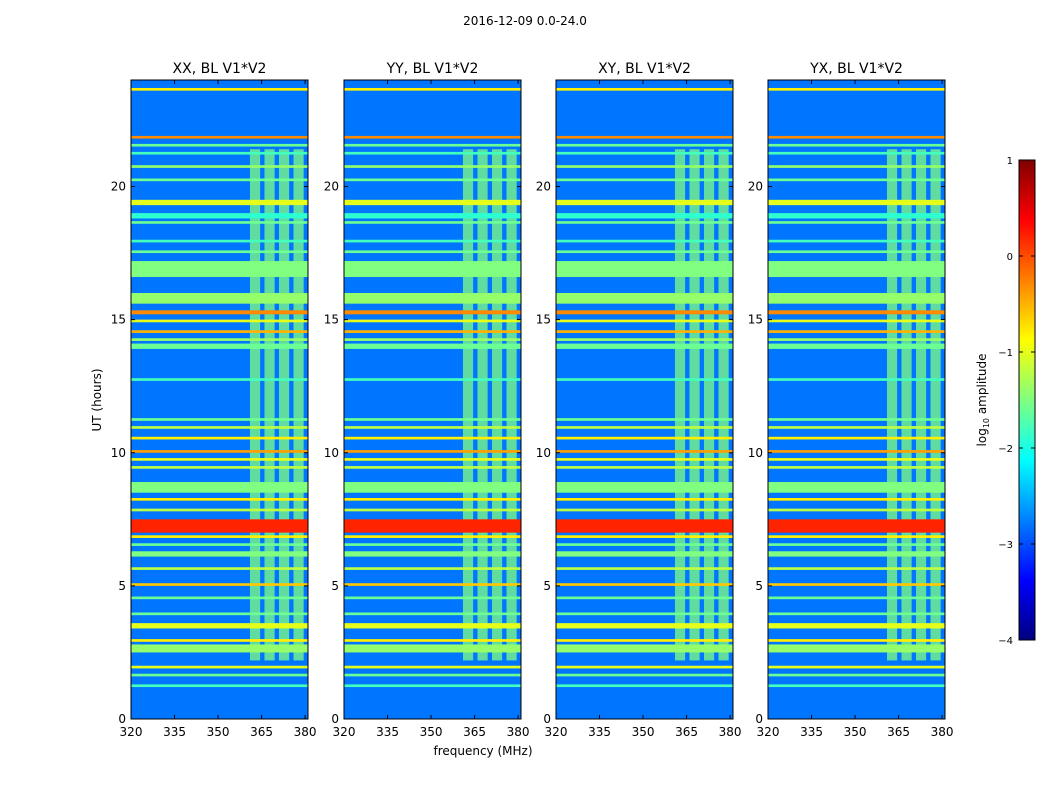  I want to click on x-axis-label: frequency (MHz), so click(482, 751).